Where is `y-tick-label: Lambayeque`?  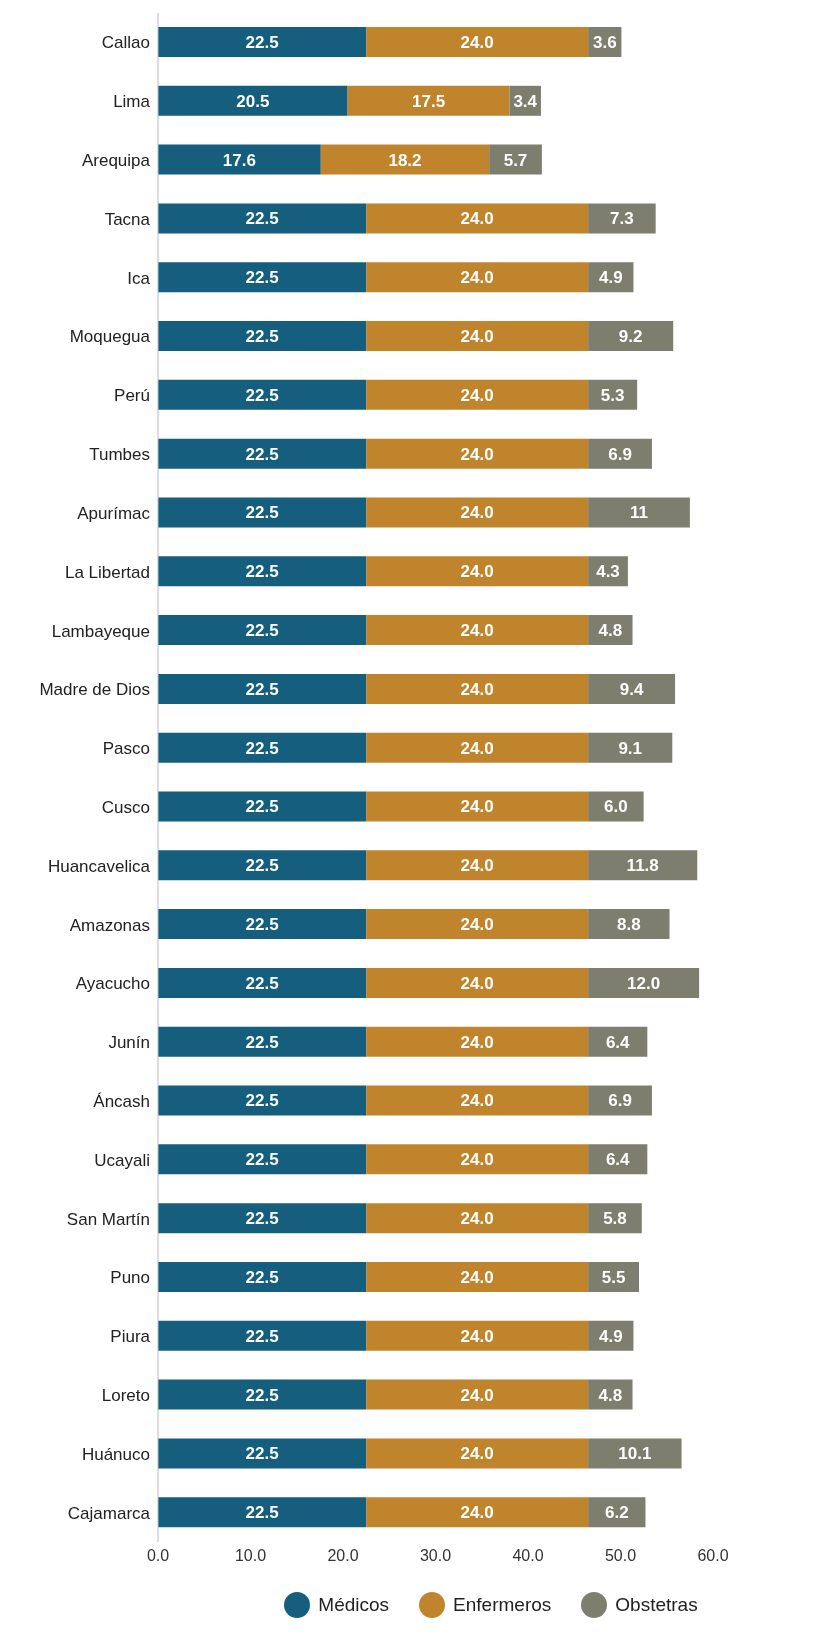 y-tick-label: Lambayeque is located at coordinates (100, 631).